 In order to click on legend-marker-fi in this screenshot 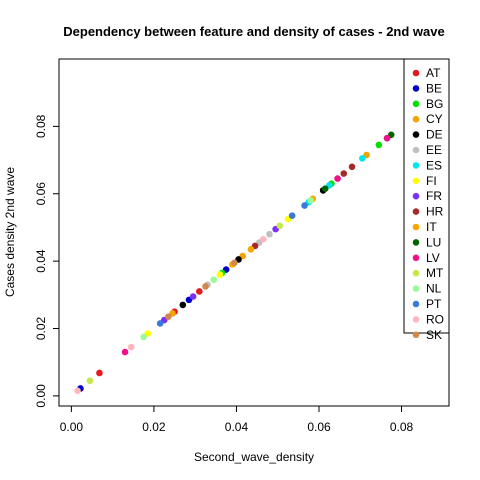, I will do `click(416, 181)`.